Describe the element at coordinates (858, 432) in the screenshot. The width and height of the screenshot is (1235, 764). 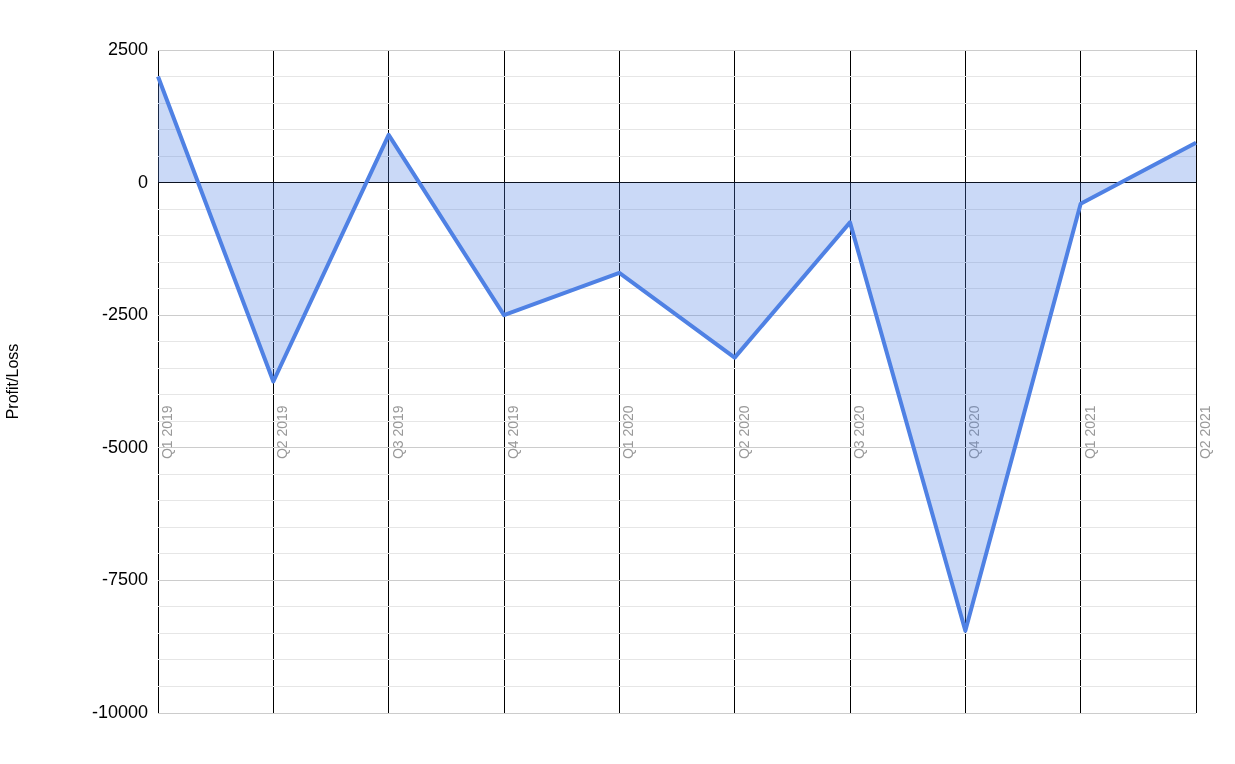
I see `x-tick-label: Q3 2020` at that location.